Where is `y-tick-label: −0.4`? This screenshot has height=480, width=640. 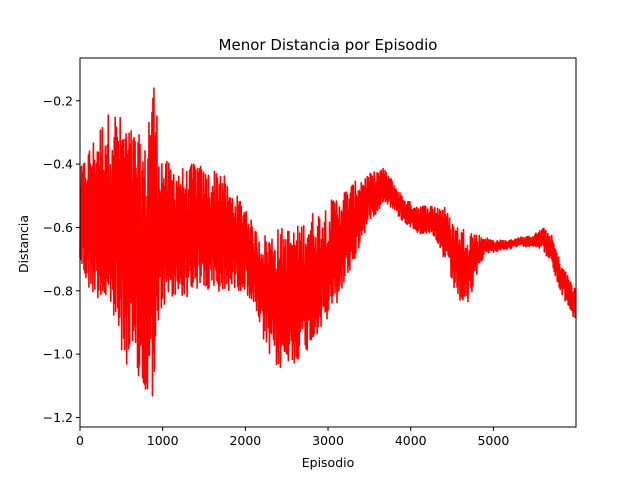 y-tick-label: −0.4 is located at coordinates (58, 164).